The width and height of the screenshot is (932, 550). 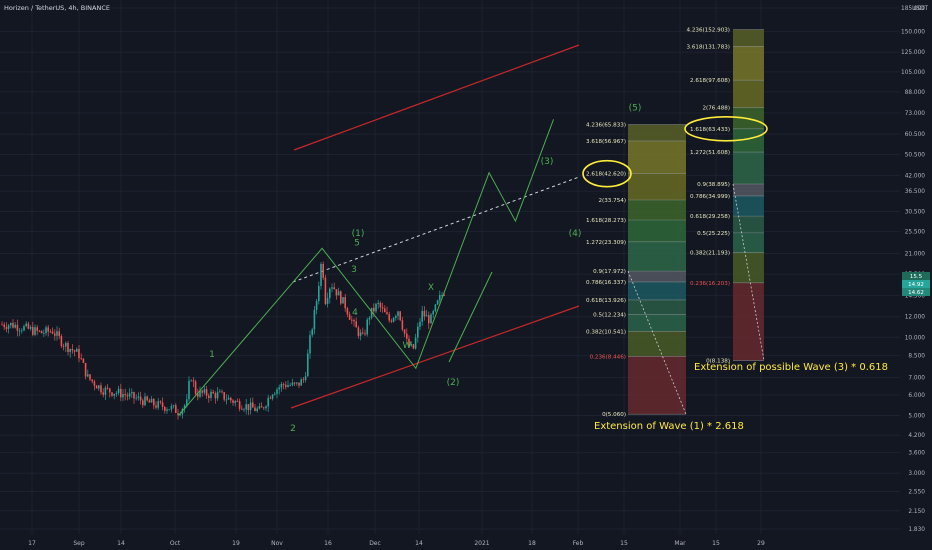 I want to click on y-unit-label: USDT, so click(x=920, y=9).